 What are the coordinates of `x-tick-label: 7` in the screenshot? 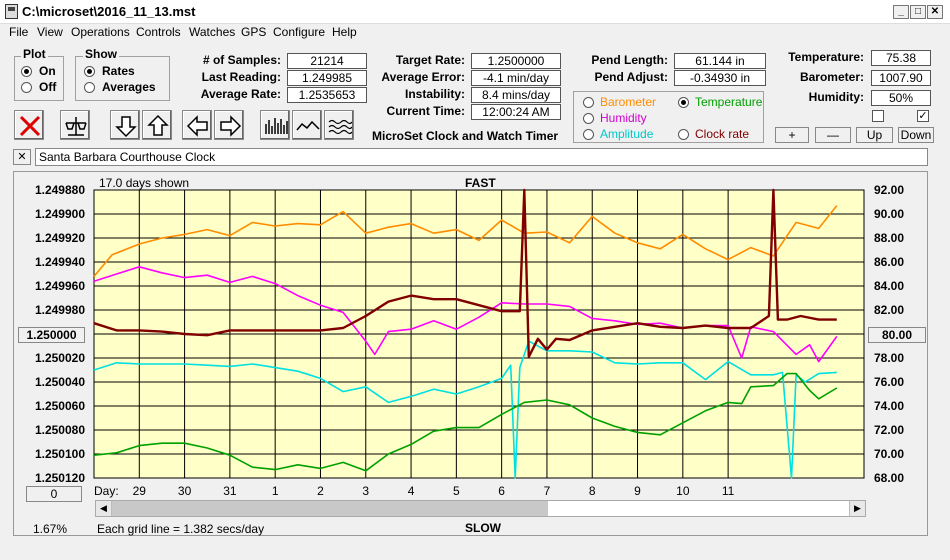 It's located at (547, 491).